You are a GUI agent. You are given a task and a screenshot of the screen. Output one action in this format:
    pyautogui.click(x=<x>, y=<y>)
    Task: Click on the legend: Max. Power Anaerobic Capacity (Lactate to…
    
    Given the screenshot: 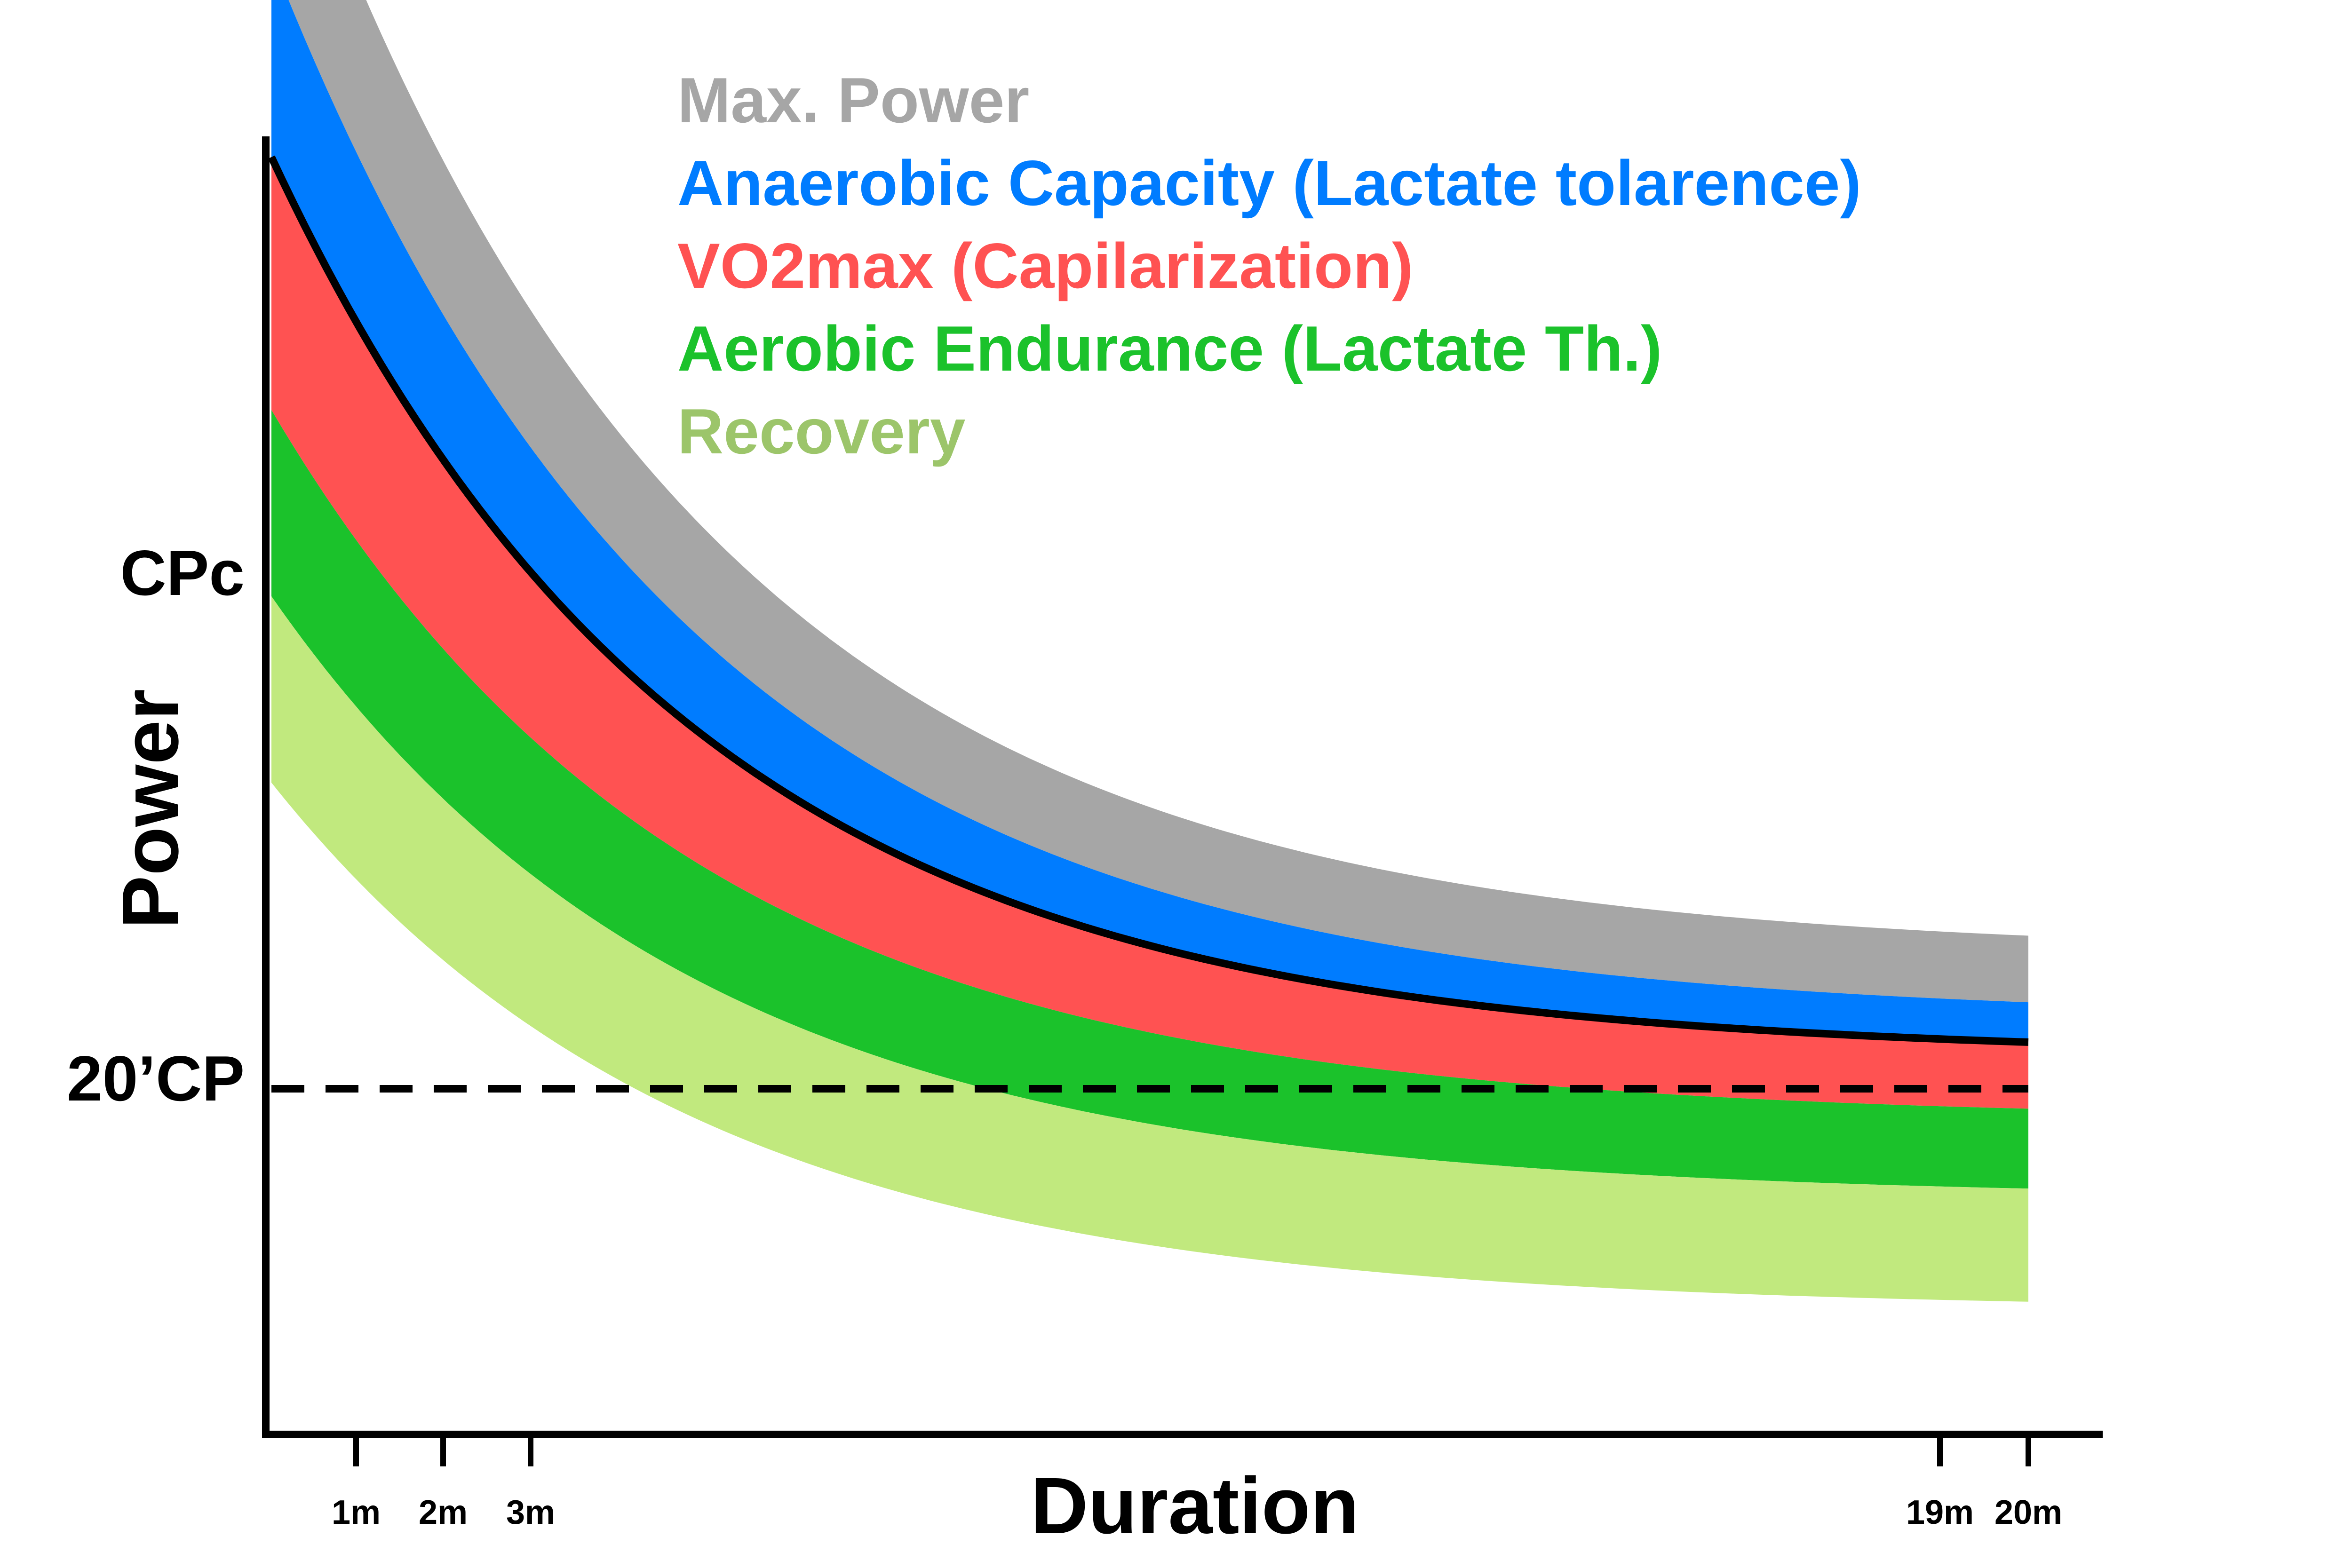 What is the action you would take?
    pyautogui.click(x=1269, y=265)
    